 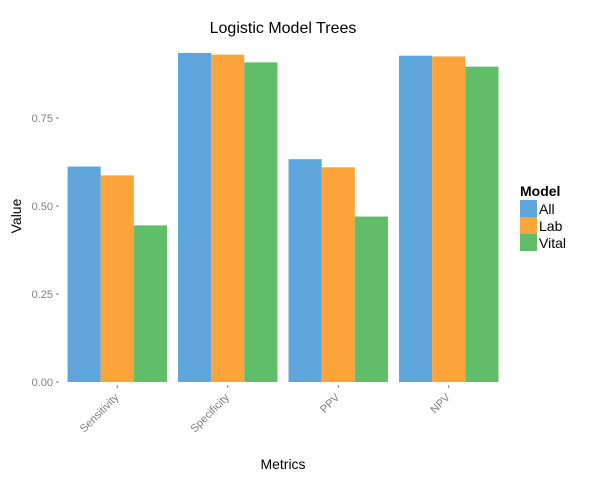 What do you see at coordinates (528, 242) in the screenshot?
I see `legend-key-vital` at bounding box center [528, 242].